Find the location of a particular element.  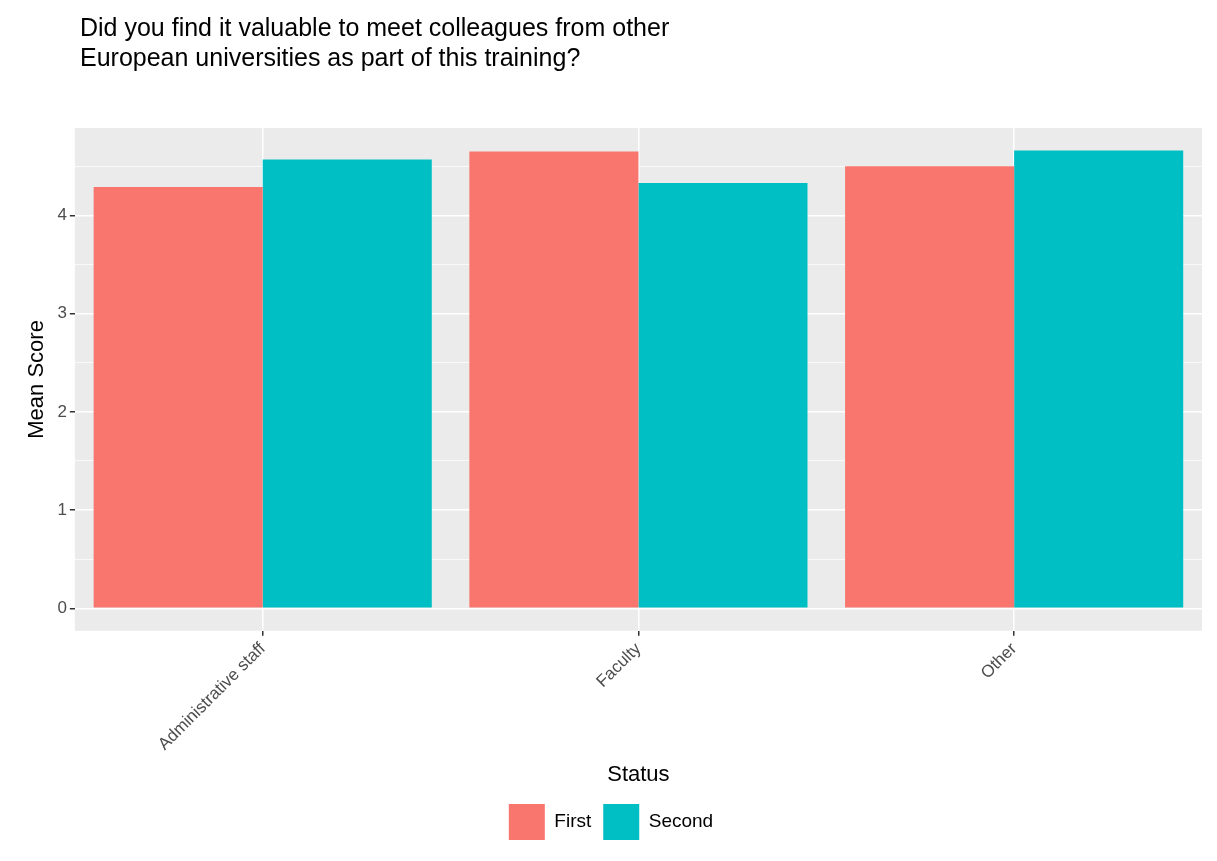

legend-label: First is located at coordinates (573, 821).